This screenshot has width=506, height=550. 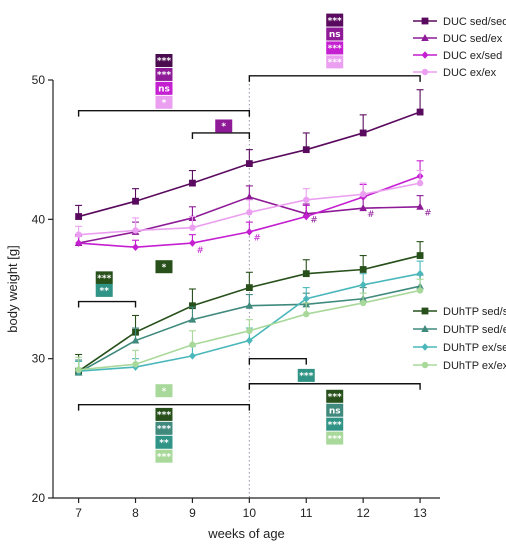 I want to click on legend-label: DUhTP sed/ex, so click(x=474, y=330).